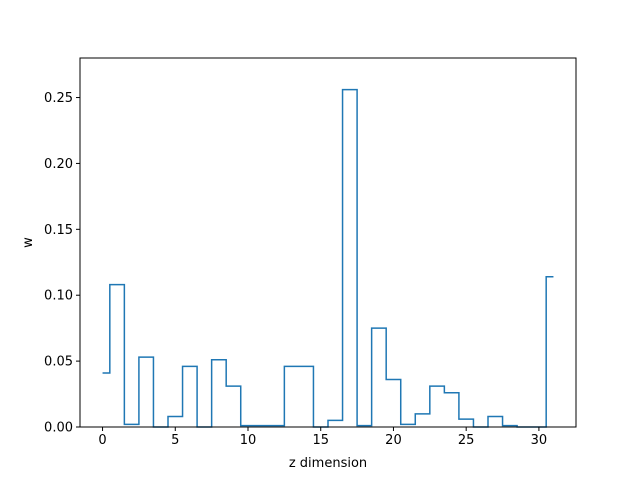 The image size is (640, 480). What do you see at coordinates (58, 362) in the screenshot?
I see `y-tick-label: 0.05` at bounding box center [58, 362].